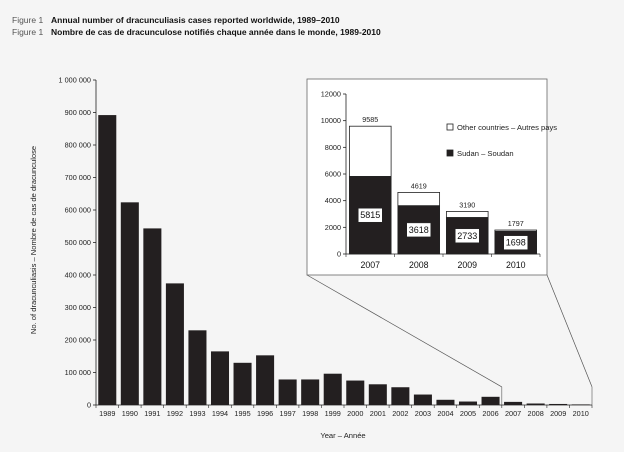  What do you see at coordinates (485, 153) in the screenshot?
I see `legend-label-sudan: Sudan – Soudan` at bounding box center [485, 153].